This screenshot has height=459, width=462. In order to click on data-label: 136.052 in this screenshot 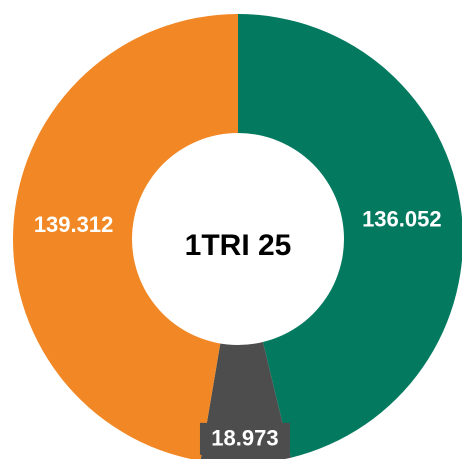, I will do `click(402, 218)`.